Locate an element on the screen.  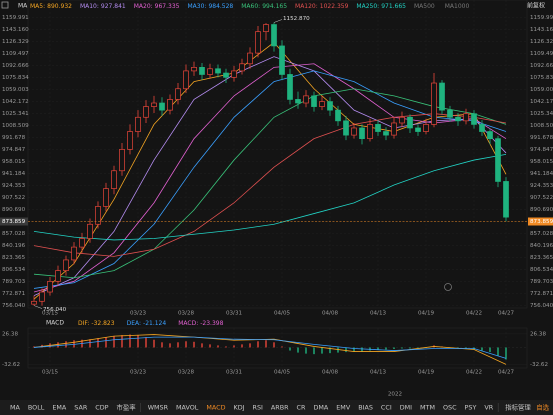
legend-name: DEA is located at coordinates (133, 323).